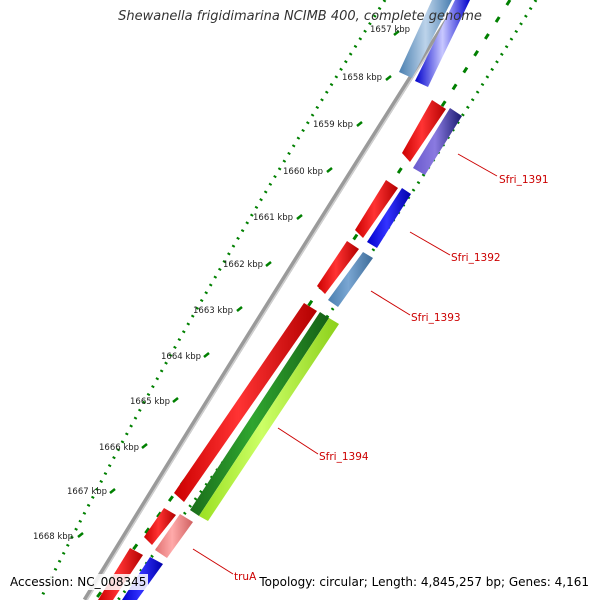 The image size is (600, 600). Describe the element at coordinates (78, 582) in the screenshot. I see `accession-label: Accession: NC_008345` at that location.